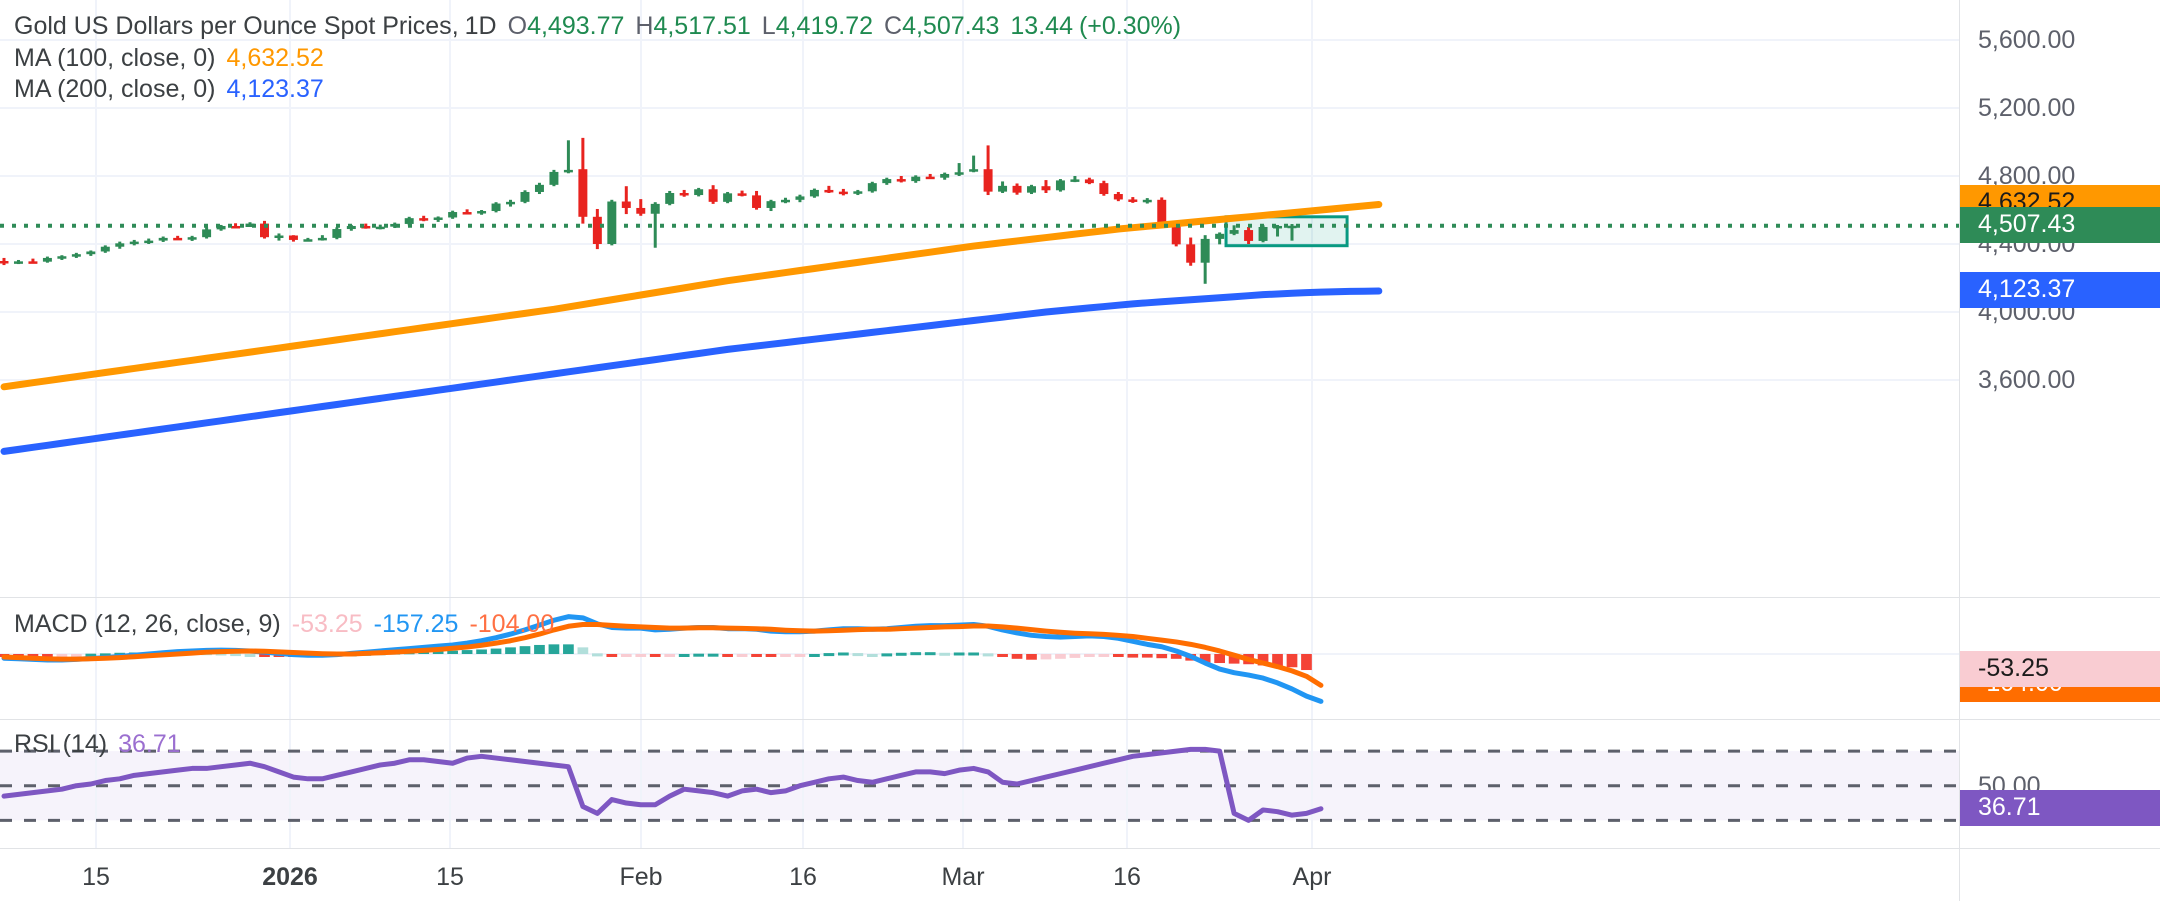 This screenshot has height=902, width=2160. What do you see at coordinates (2060, 669) in the screenshot?
I see `badge-macd-histogram-value: -53.25` at bounding box center [2060, 669].